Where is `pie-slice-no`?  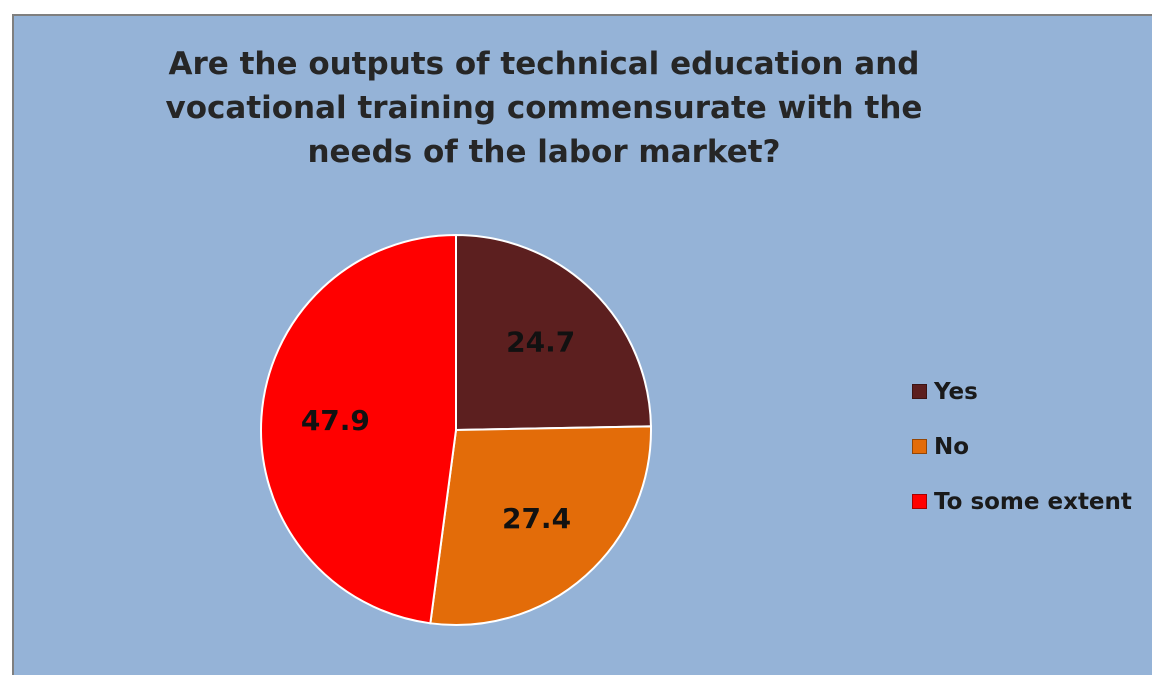
pie-slice-no is located at coordinates (540, 525).